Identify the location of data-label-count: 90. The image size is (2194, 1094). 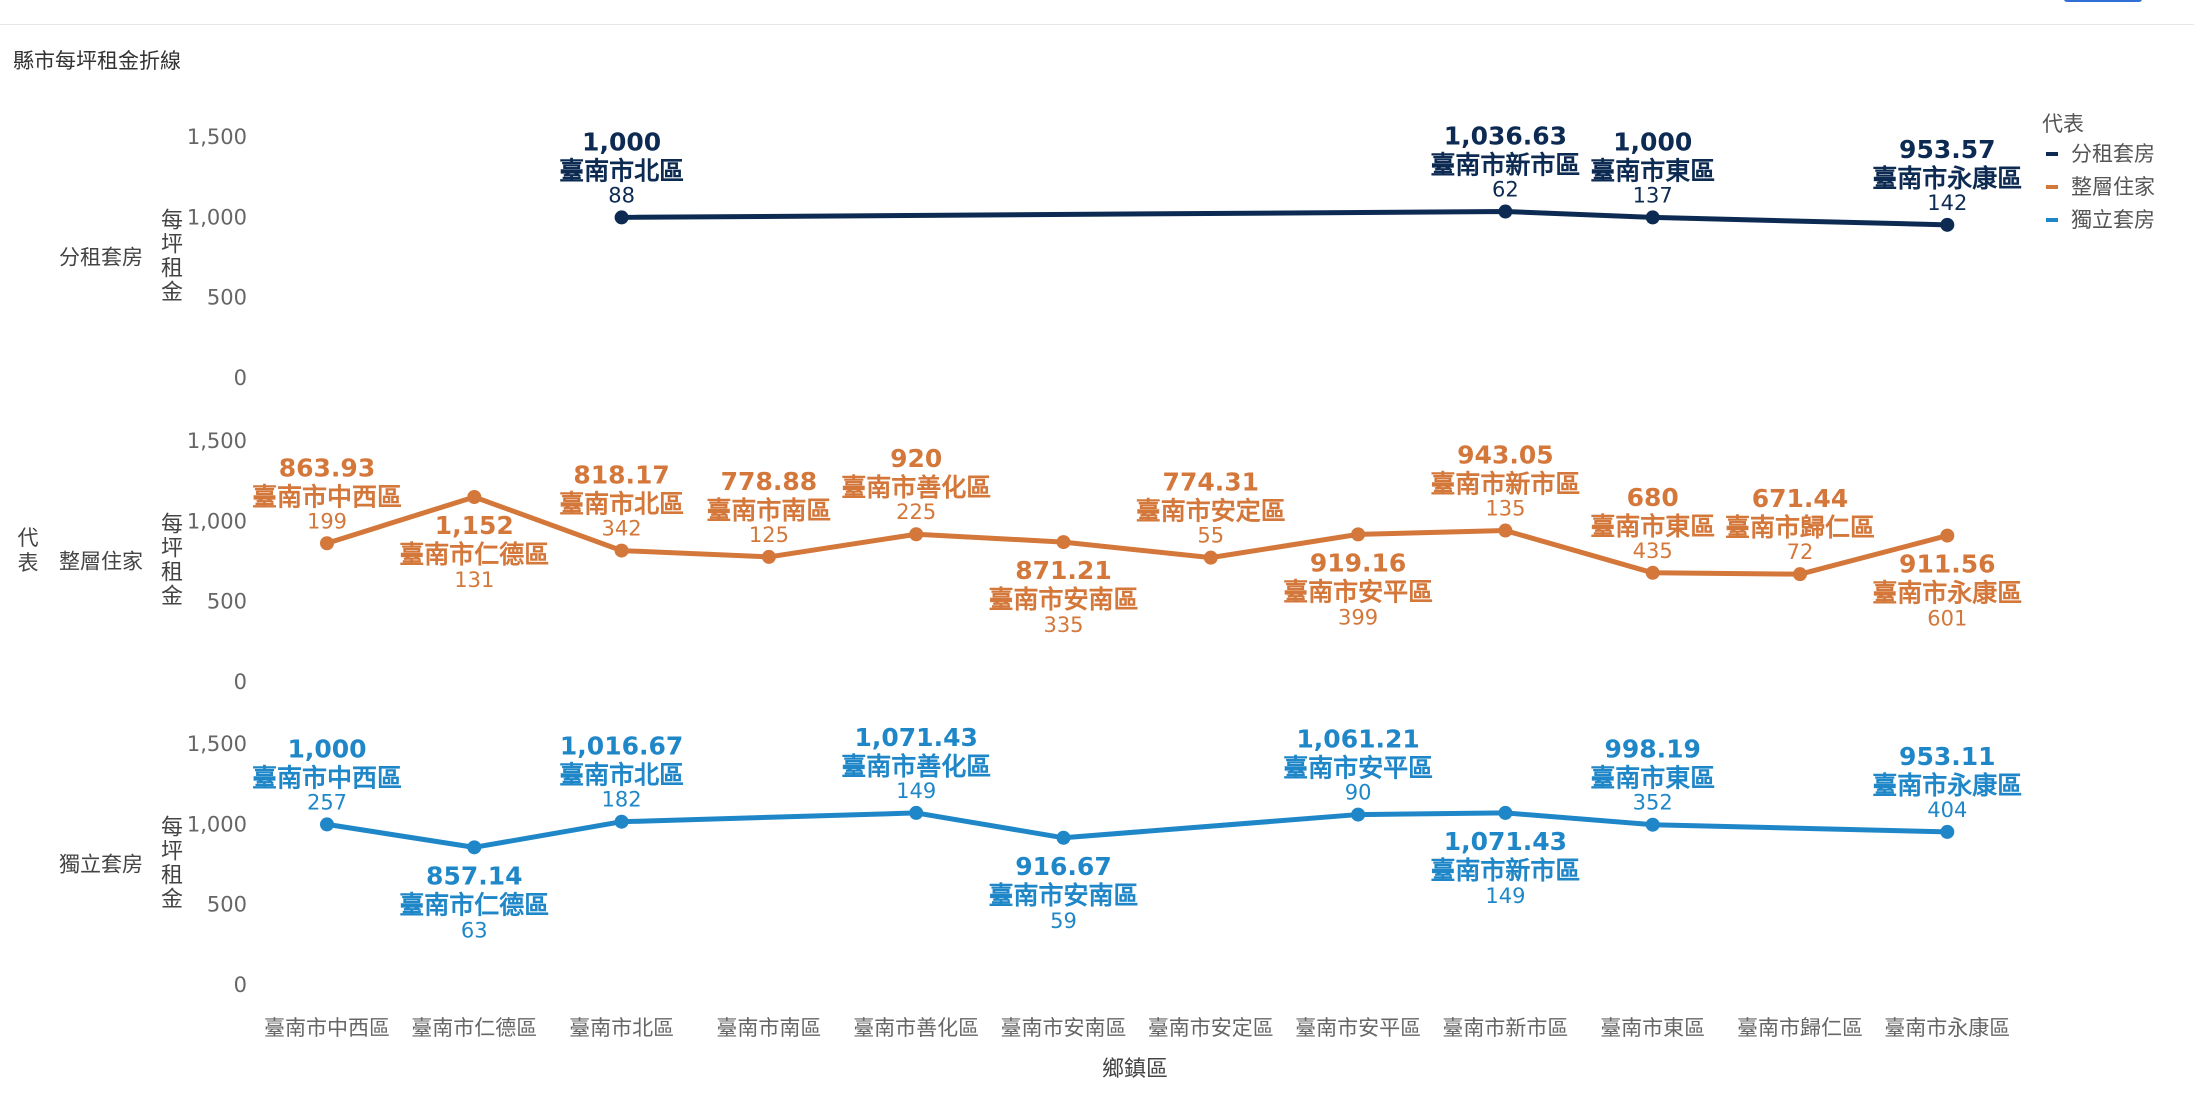
(1358, 793).